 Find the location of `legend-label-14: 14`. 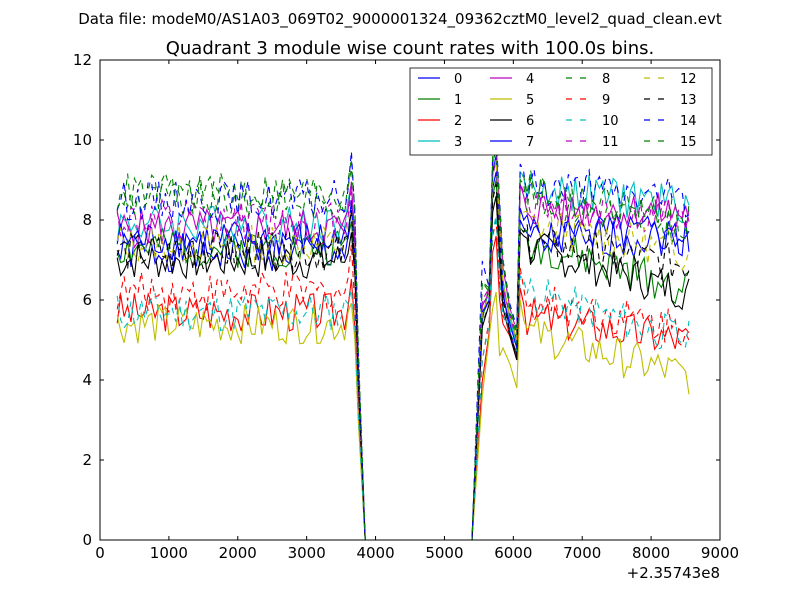

legend-label-14: 14 is located at coordinates (688, 121).